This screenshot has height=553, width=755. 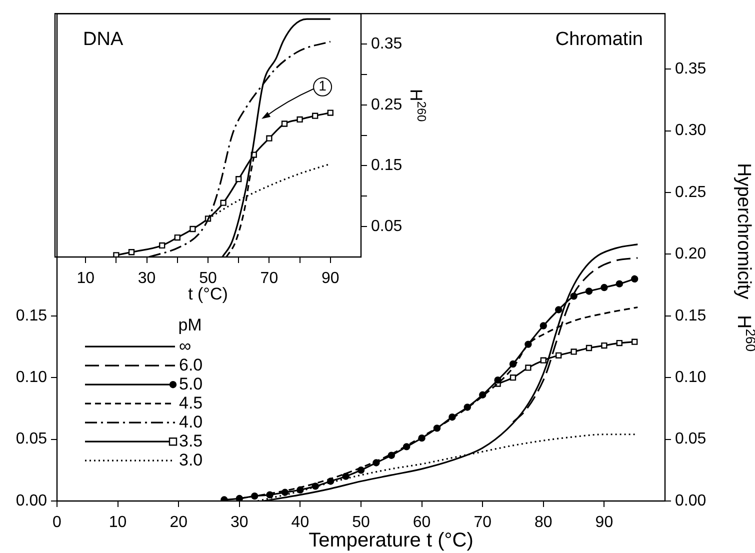 I want to click on y2-tick-label: 0.35, so click(x=690, y=69).